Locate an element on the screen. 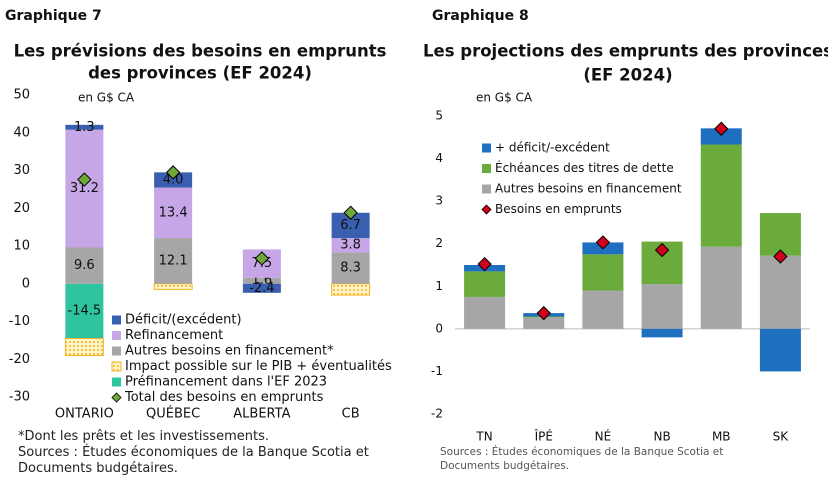 The width and height of the screenshot is (828, 483). data-label: 8.3 is located at coordinates (350, 268).